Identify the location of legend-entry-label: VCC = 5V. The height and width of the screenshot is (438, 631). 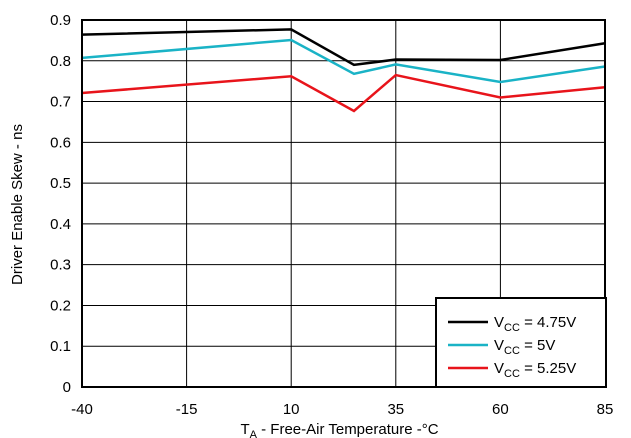
(524, 347).